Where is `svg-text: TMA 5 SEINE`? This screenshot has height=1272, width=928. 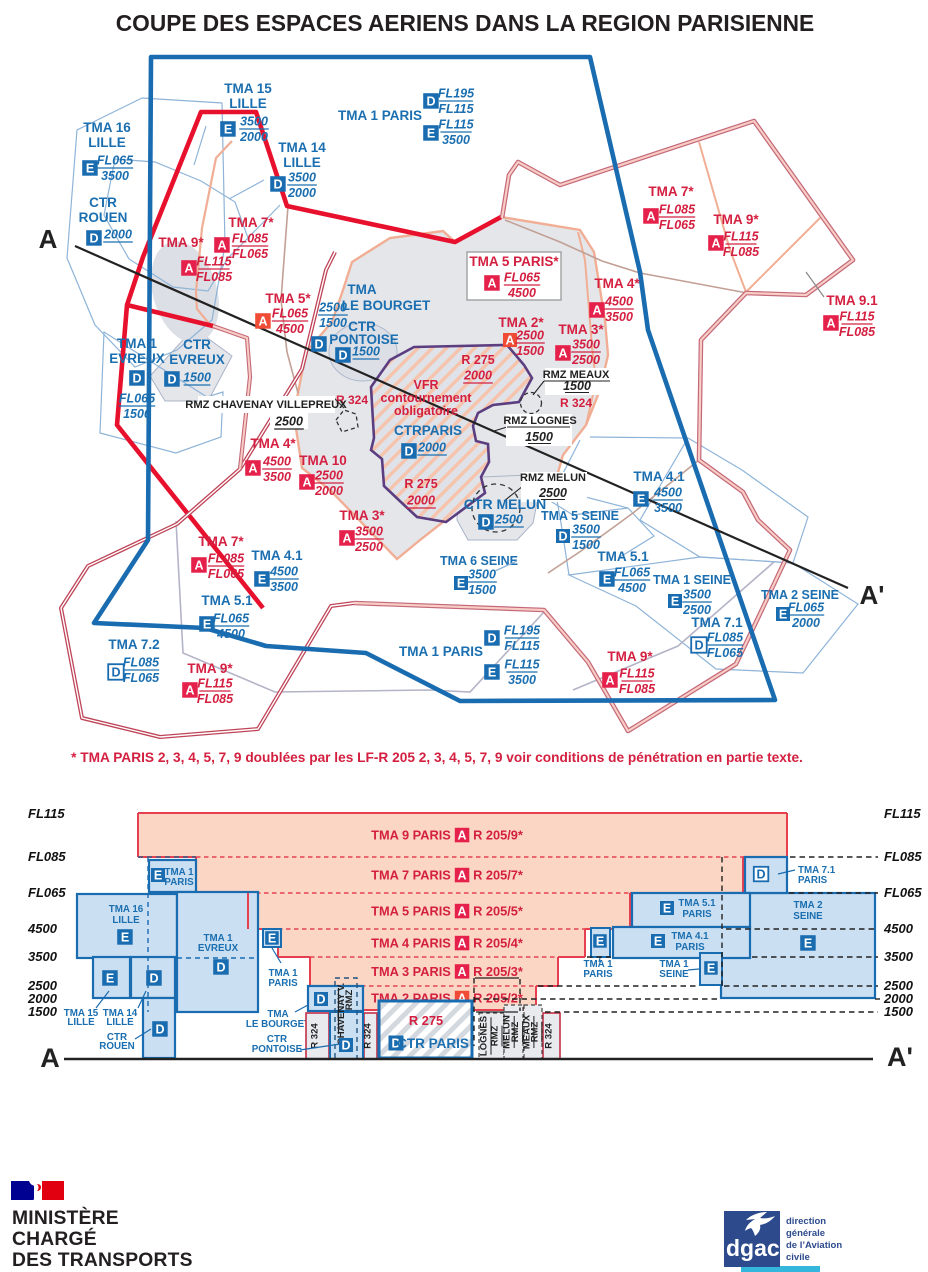
svg-text: TMA 5 SEINE is located at coordinates (580, 516).